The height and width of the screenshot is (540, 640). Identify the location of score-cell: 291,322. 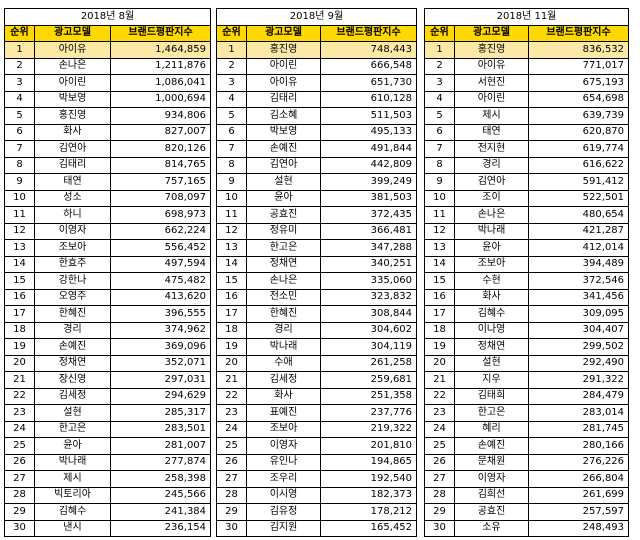
(578, 380).